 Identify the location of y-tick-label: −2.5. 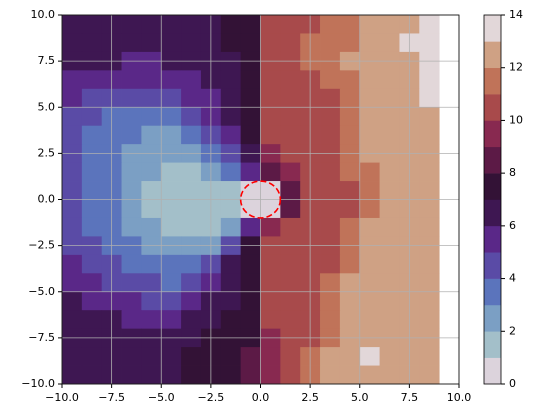
(41, 245).